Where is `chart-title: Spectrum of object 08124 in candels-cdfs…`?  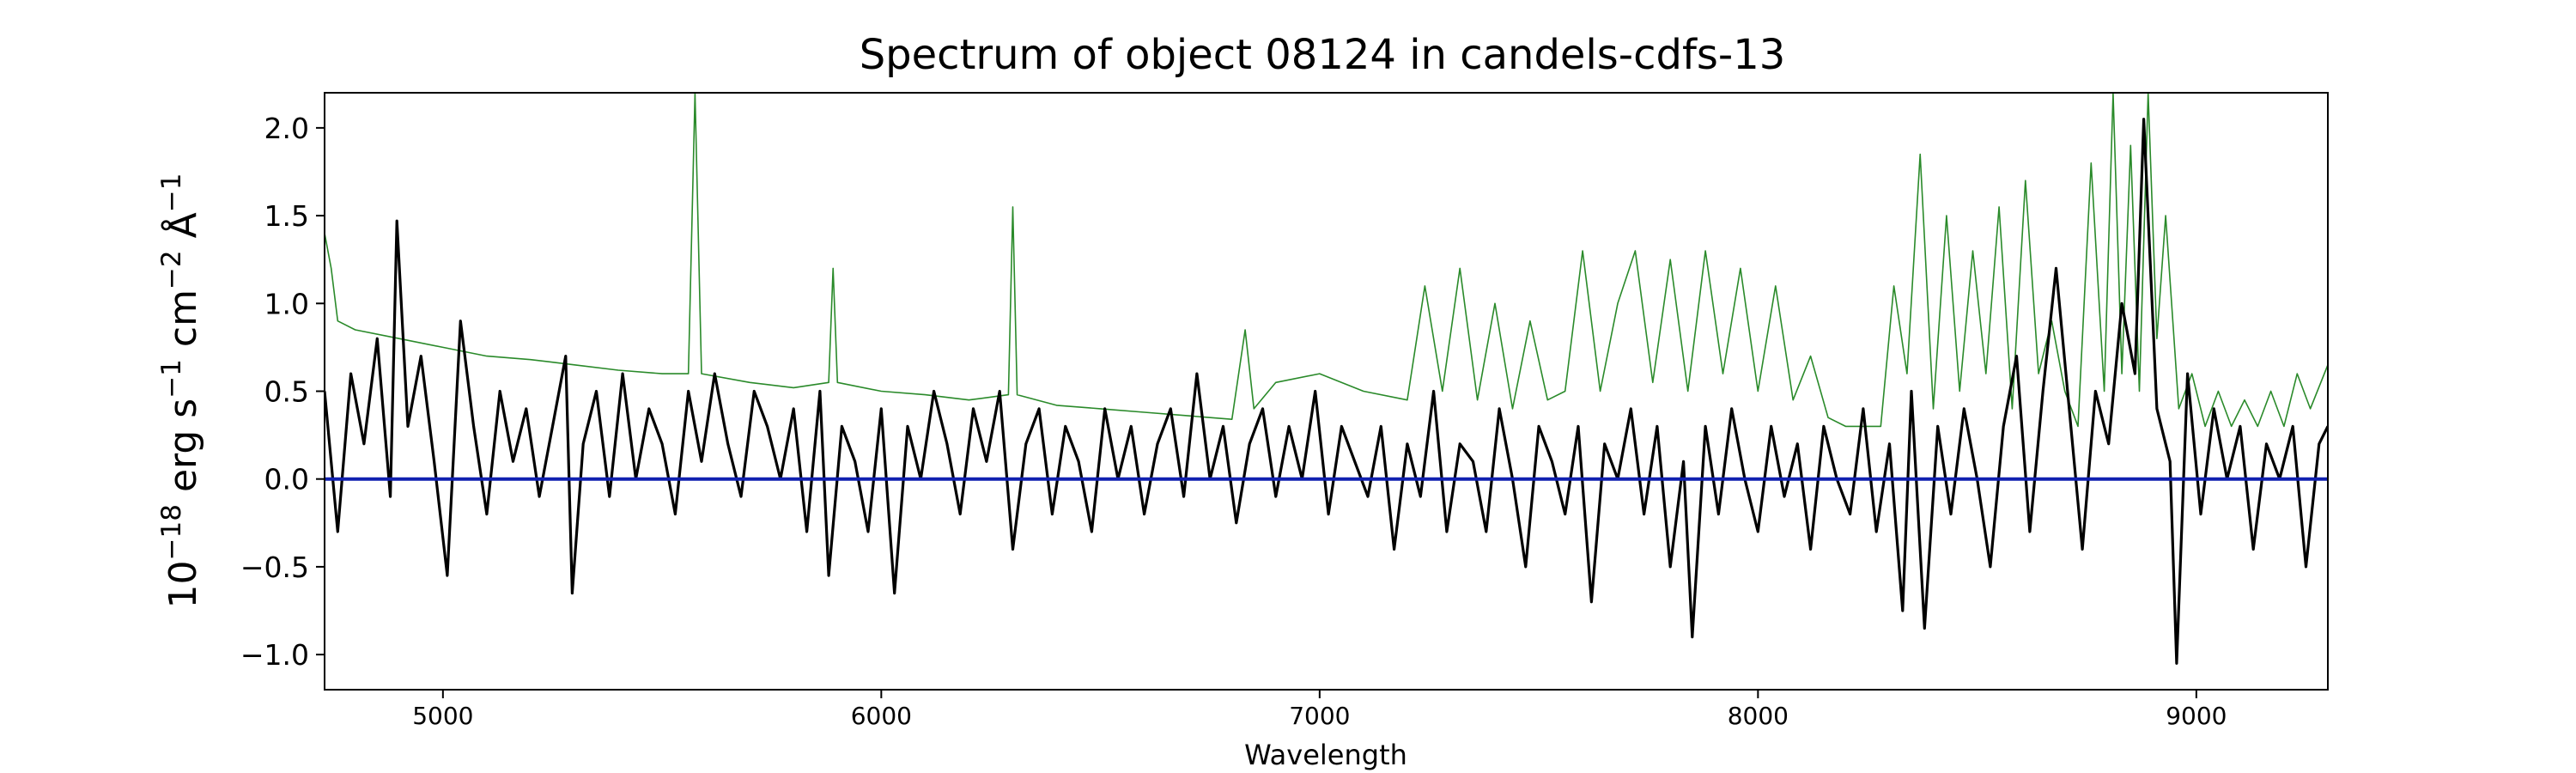
chart-title: Spectrum of object 08124 in candels-cdfs… is located at coordinates (1323, 55).